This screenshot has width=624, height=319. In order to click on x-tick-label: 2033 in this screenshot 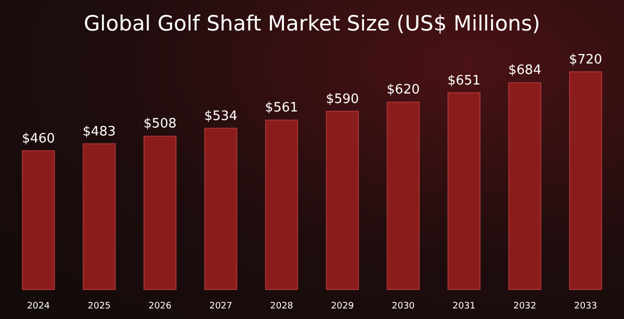, I will do `click(586, 307)`.